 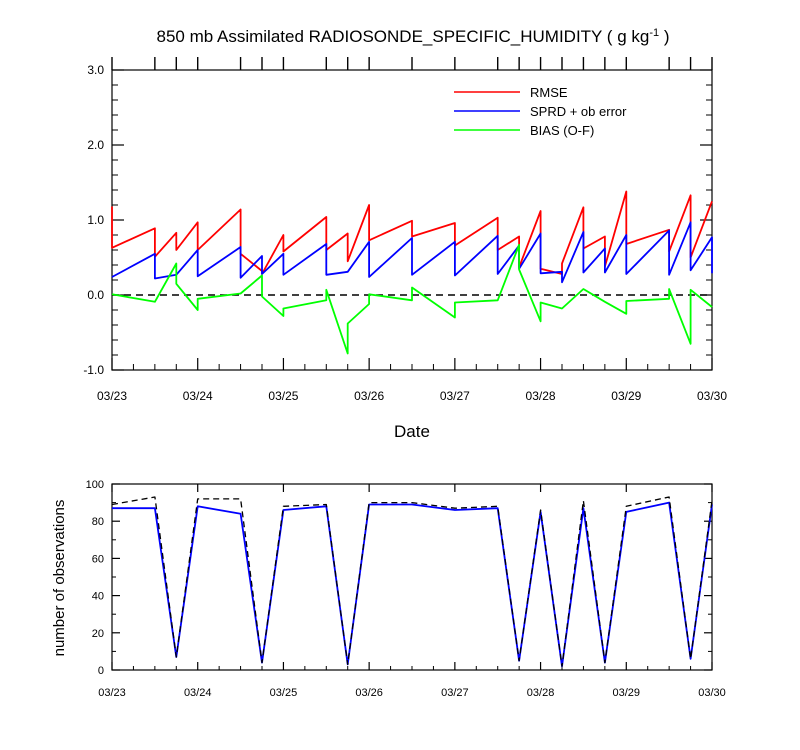 I want to click on series-line-bias, so click(x=412, y=299).